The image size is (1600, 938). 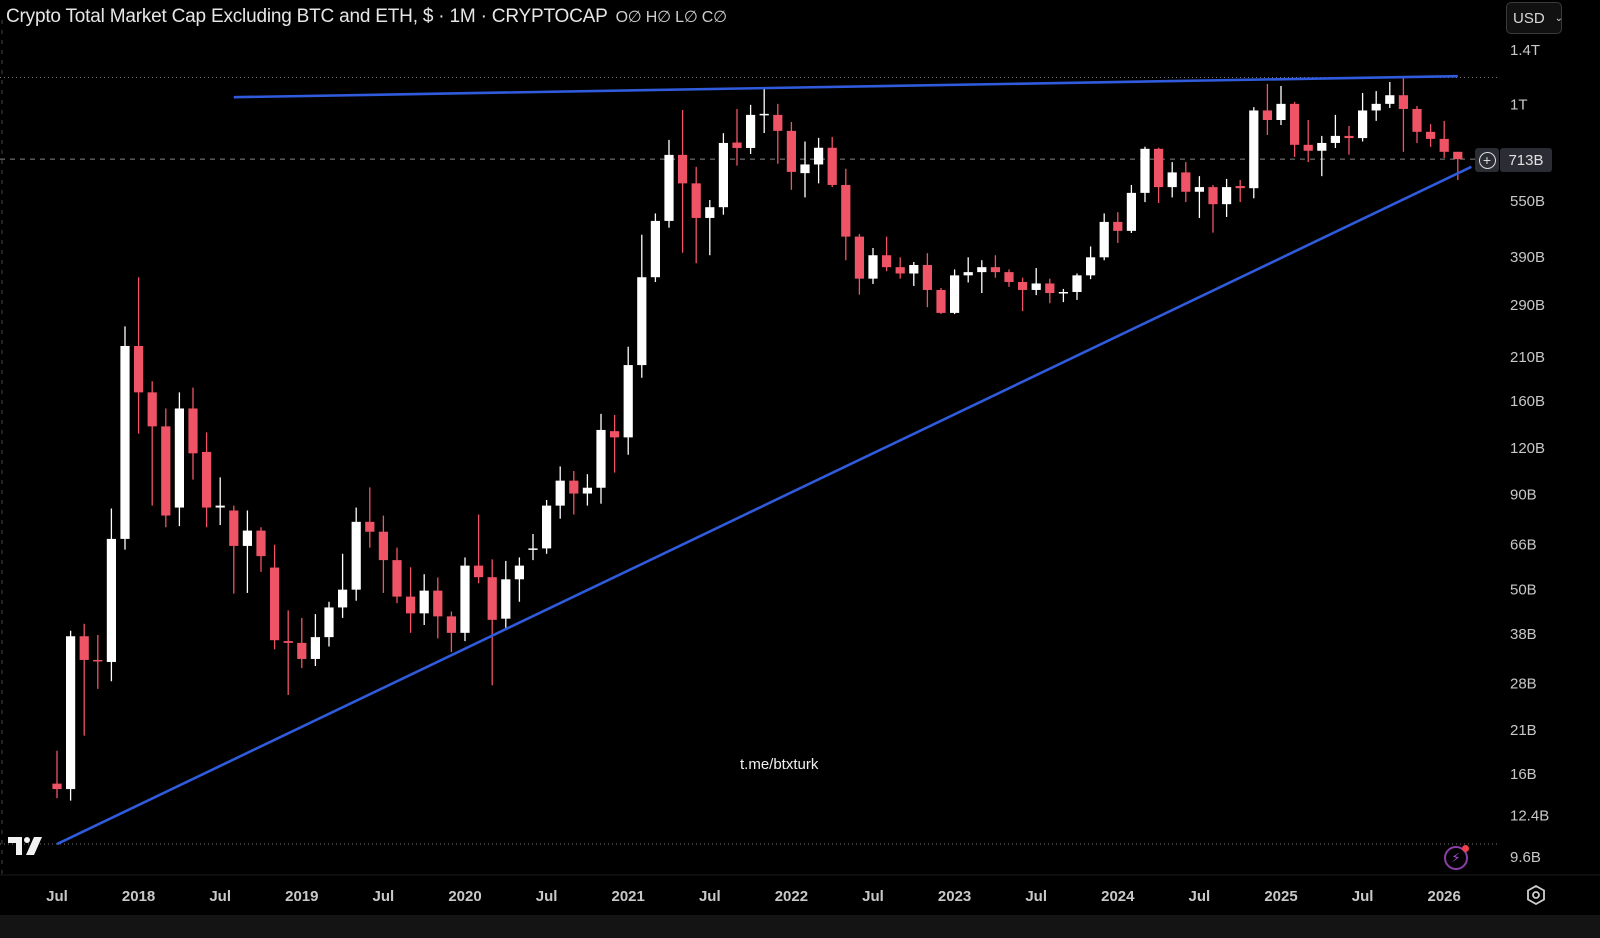 I want to click on currency-selector: USD ⌄, so click(x=1534, y=18).